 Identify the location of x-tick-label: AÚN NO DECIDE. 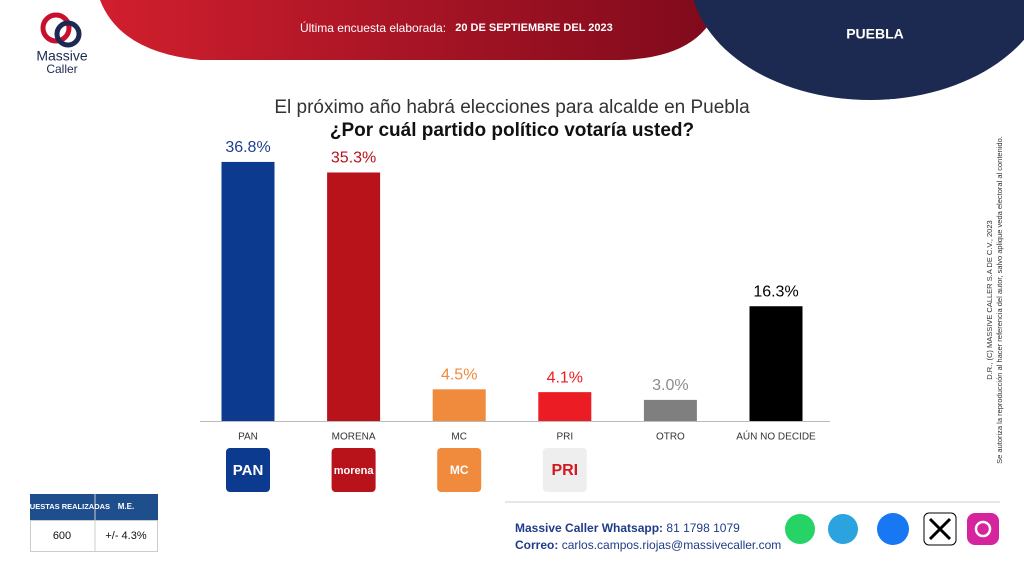
(776, 436).